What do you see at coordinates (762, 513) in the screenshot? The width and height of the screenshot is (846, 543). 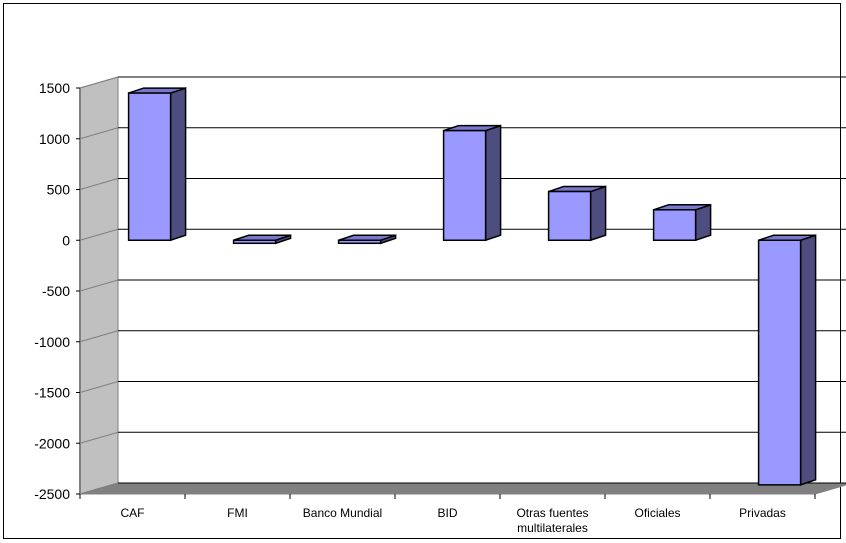 I see `x-category-label: Privadas` at bounding box center [762, 513].